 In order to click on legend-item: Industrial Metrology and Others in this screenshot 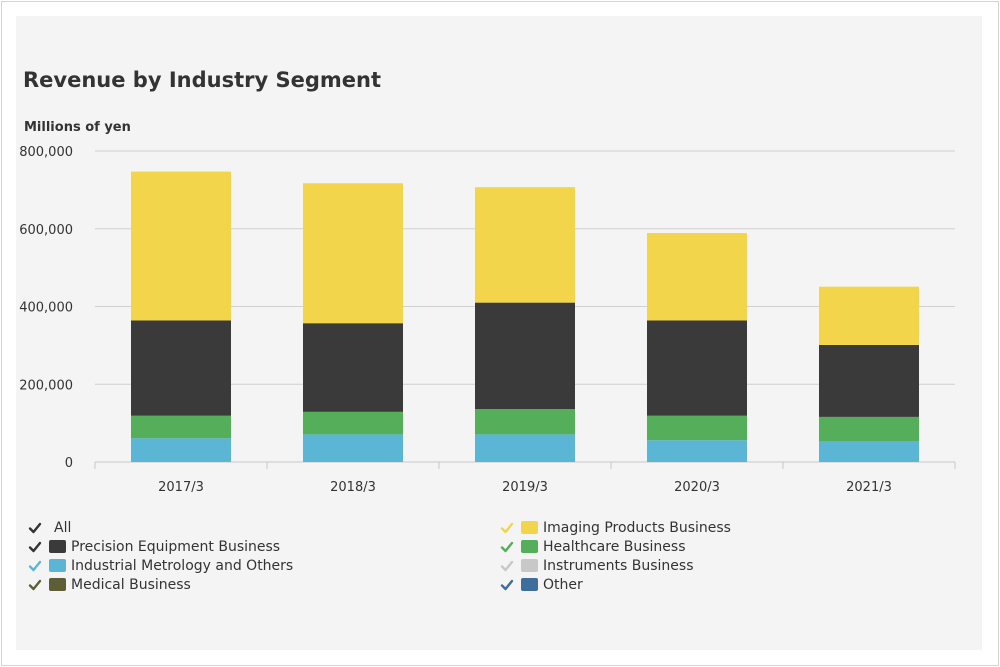, I will do `click(160, 565)`.